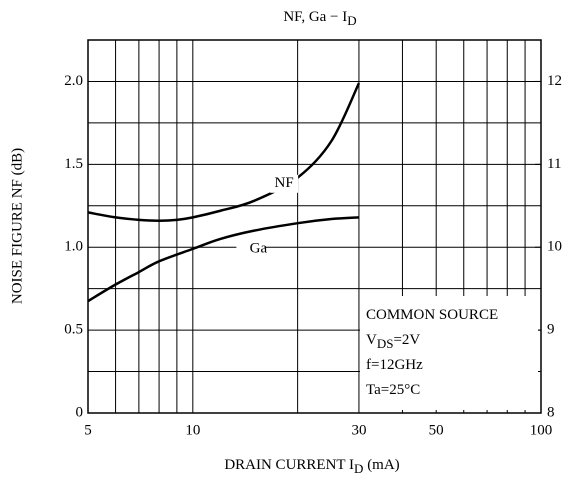 Image resolution: width=567 pixels, height=479 pixels. I want to click on x-tick-label: 100, so click(541, 430).